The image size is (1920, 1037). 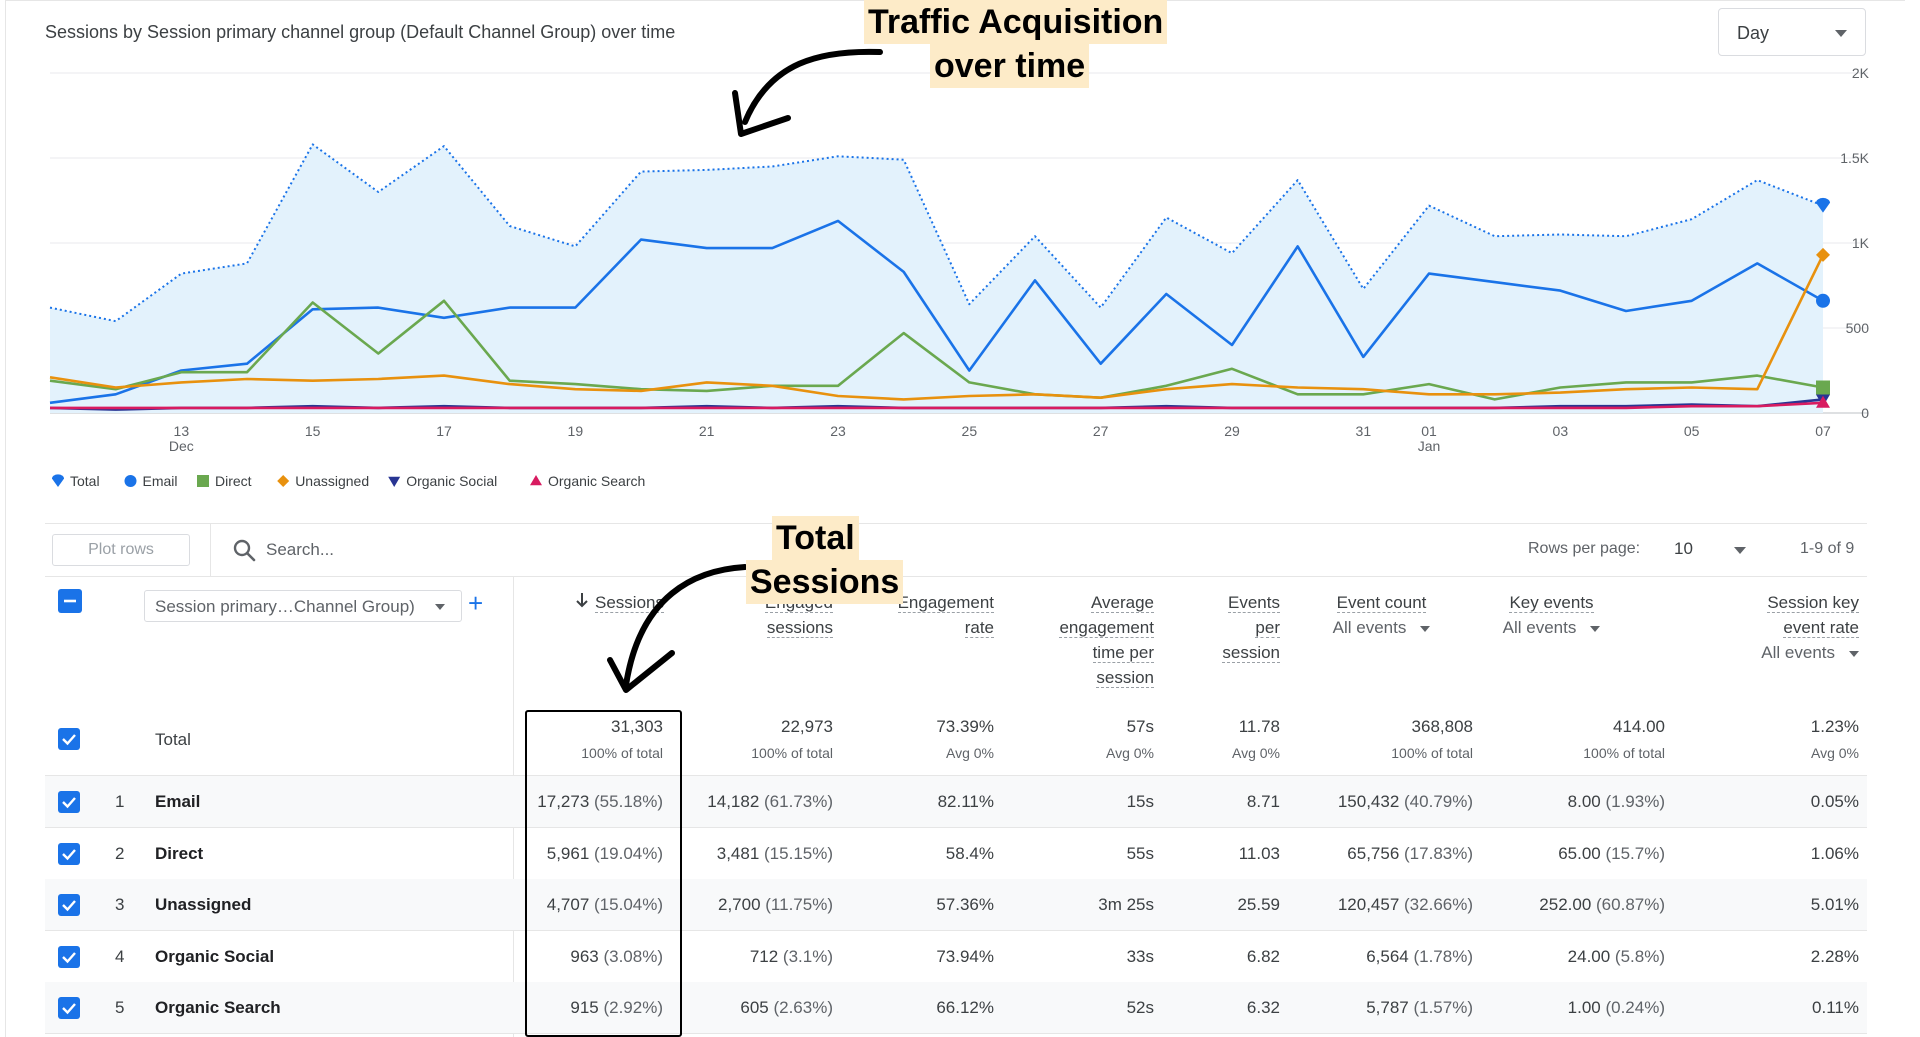 What do you see at coordinates (626, 801) in the screenshot?
I see `cell-percent: (55.18%)` at bounding box center [626, 801].